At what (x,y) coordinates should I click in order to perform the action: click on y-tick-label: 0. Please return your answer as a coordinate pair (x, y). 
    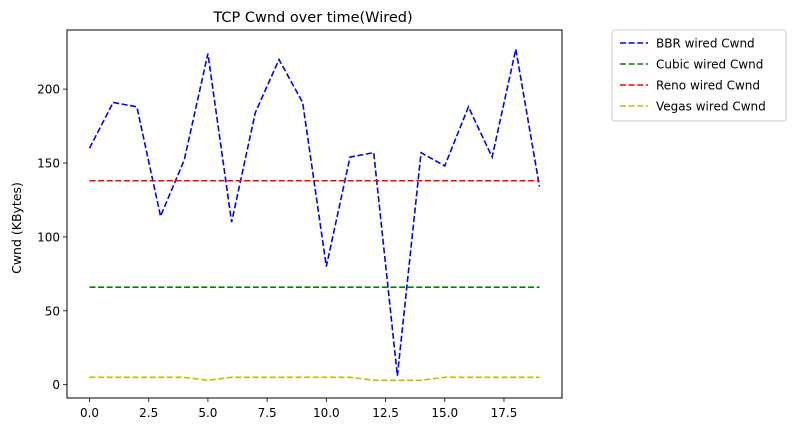
    Looking at the image, I should click on (56, 385).